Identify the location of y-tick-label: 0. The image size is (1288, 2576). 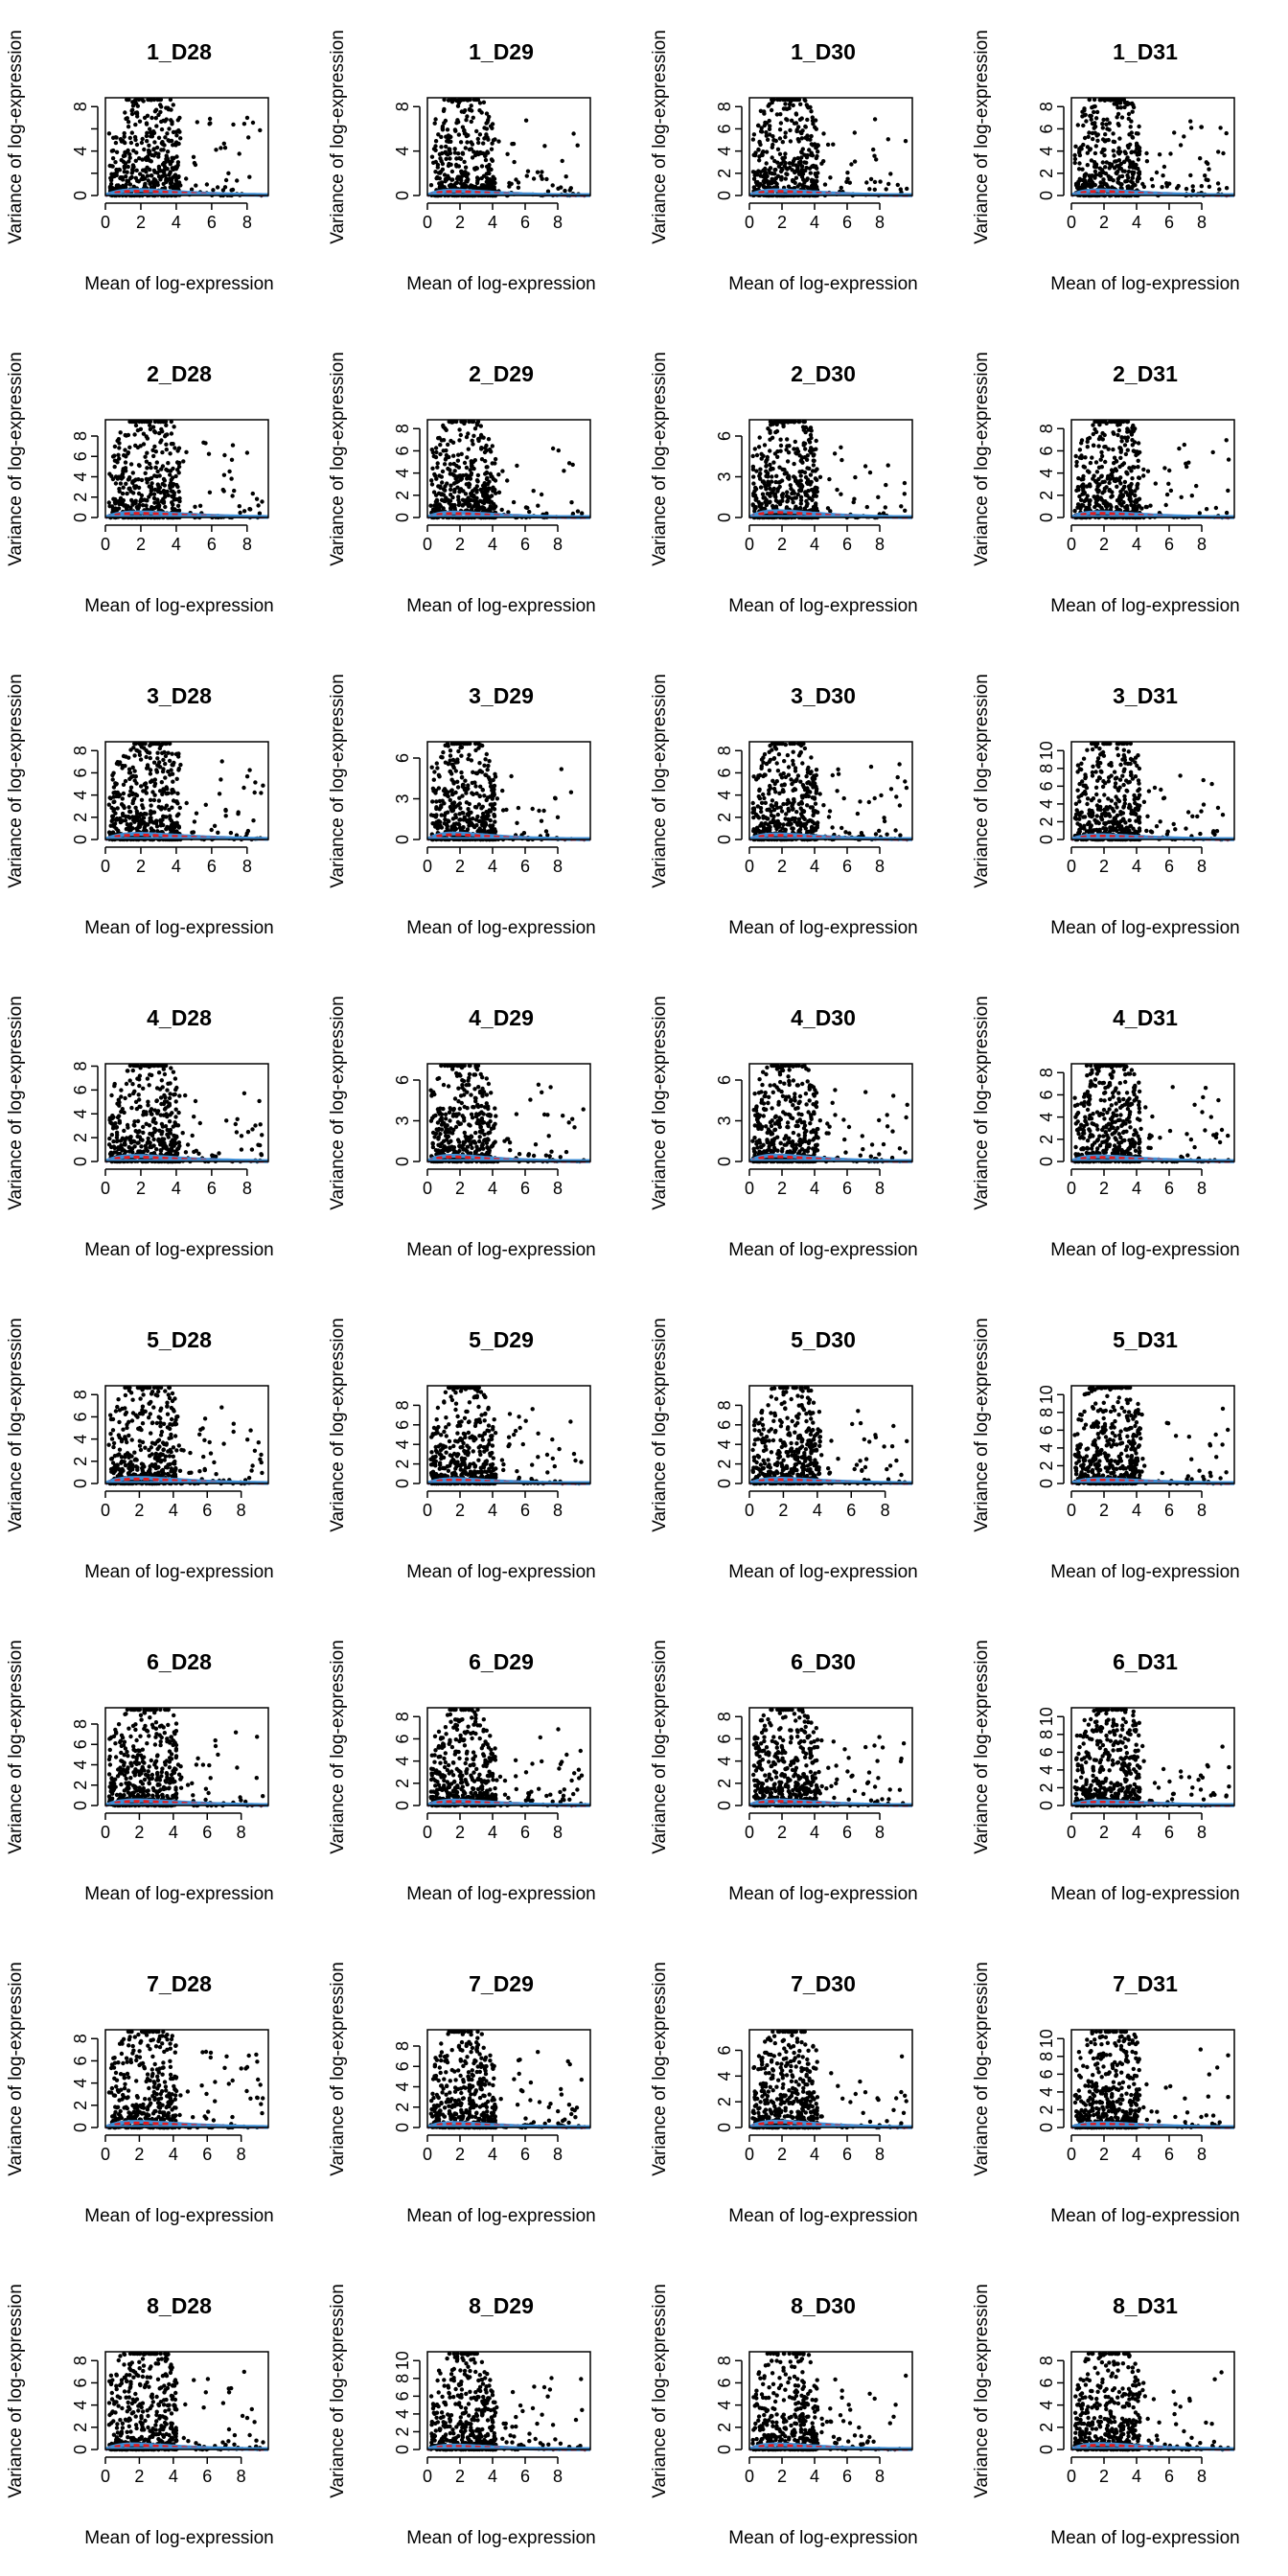
(80, 517).